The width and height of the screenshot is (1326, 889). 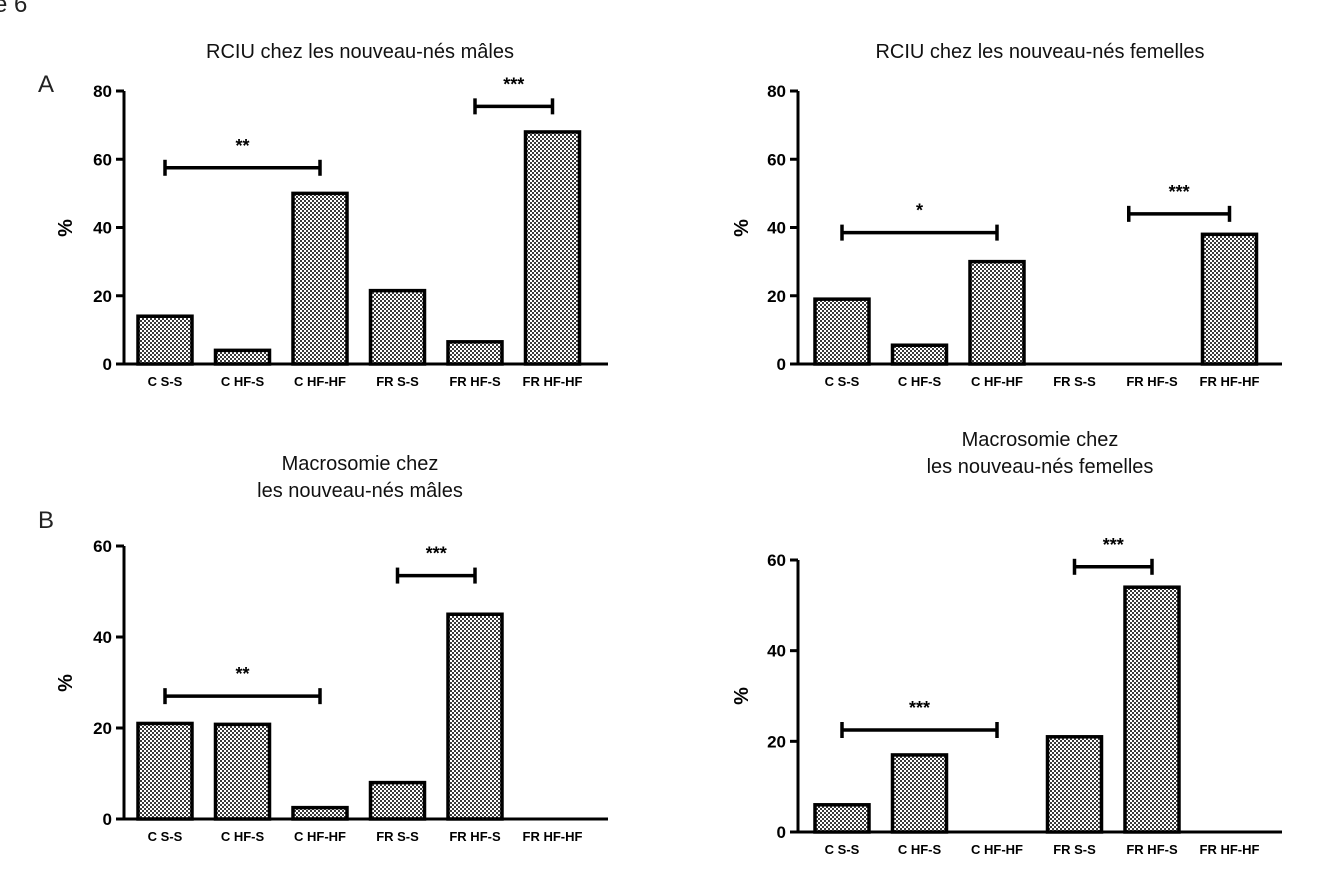 I want to click on chart-title-line: RCIU chez les nouveau-nés mâles, so click(x=360, y=52).